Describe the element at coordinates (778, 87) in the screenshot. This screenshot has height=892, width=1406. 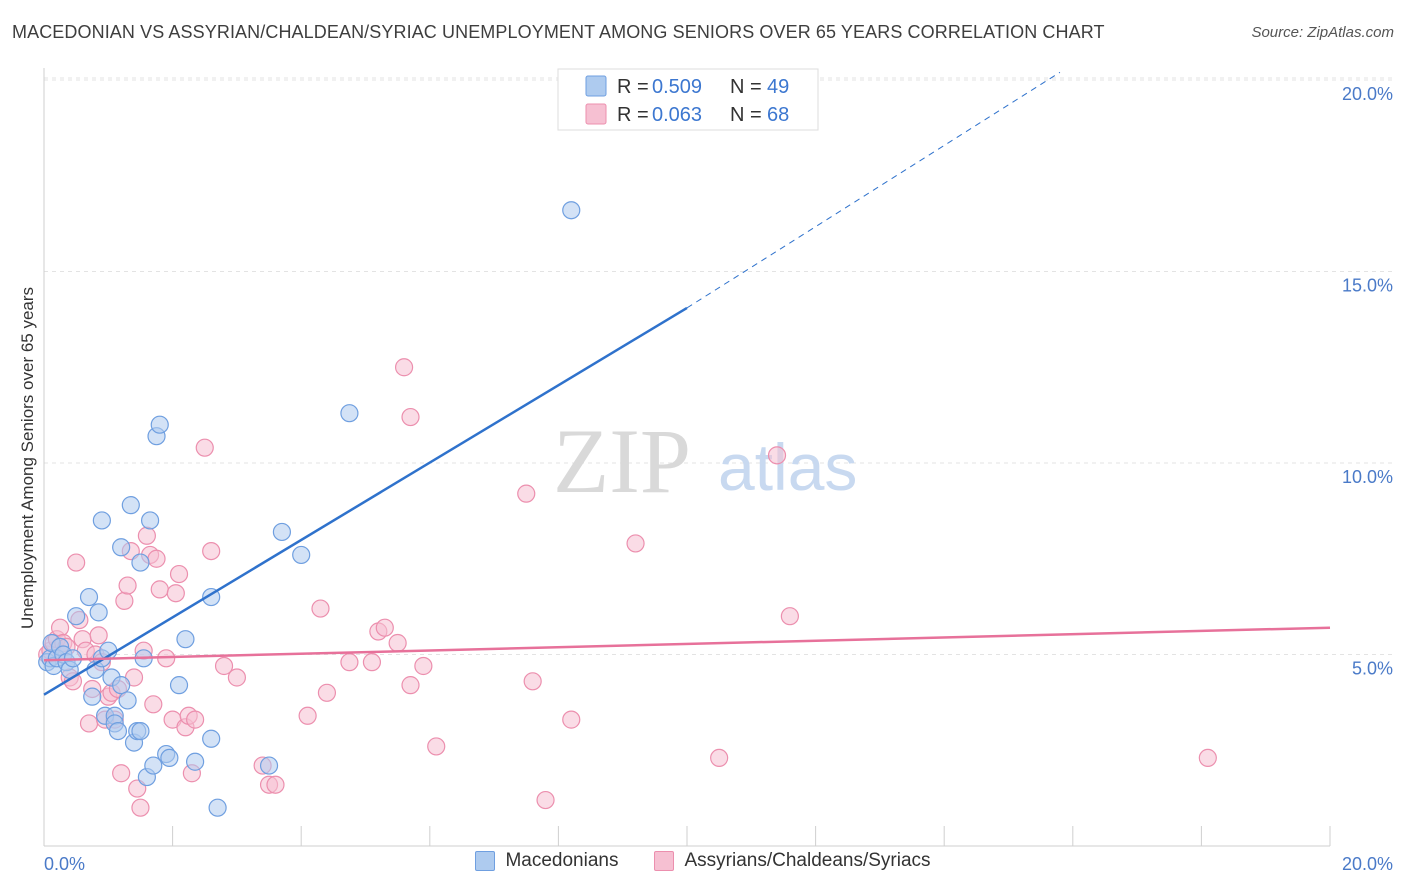
I see `legend-n-value-1: 49` at that location.